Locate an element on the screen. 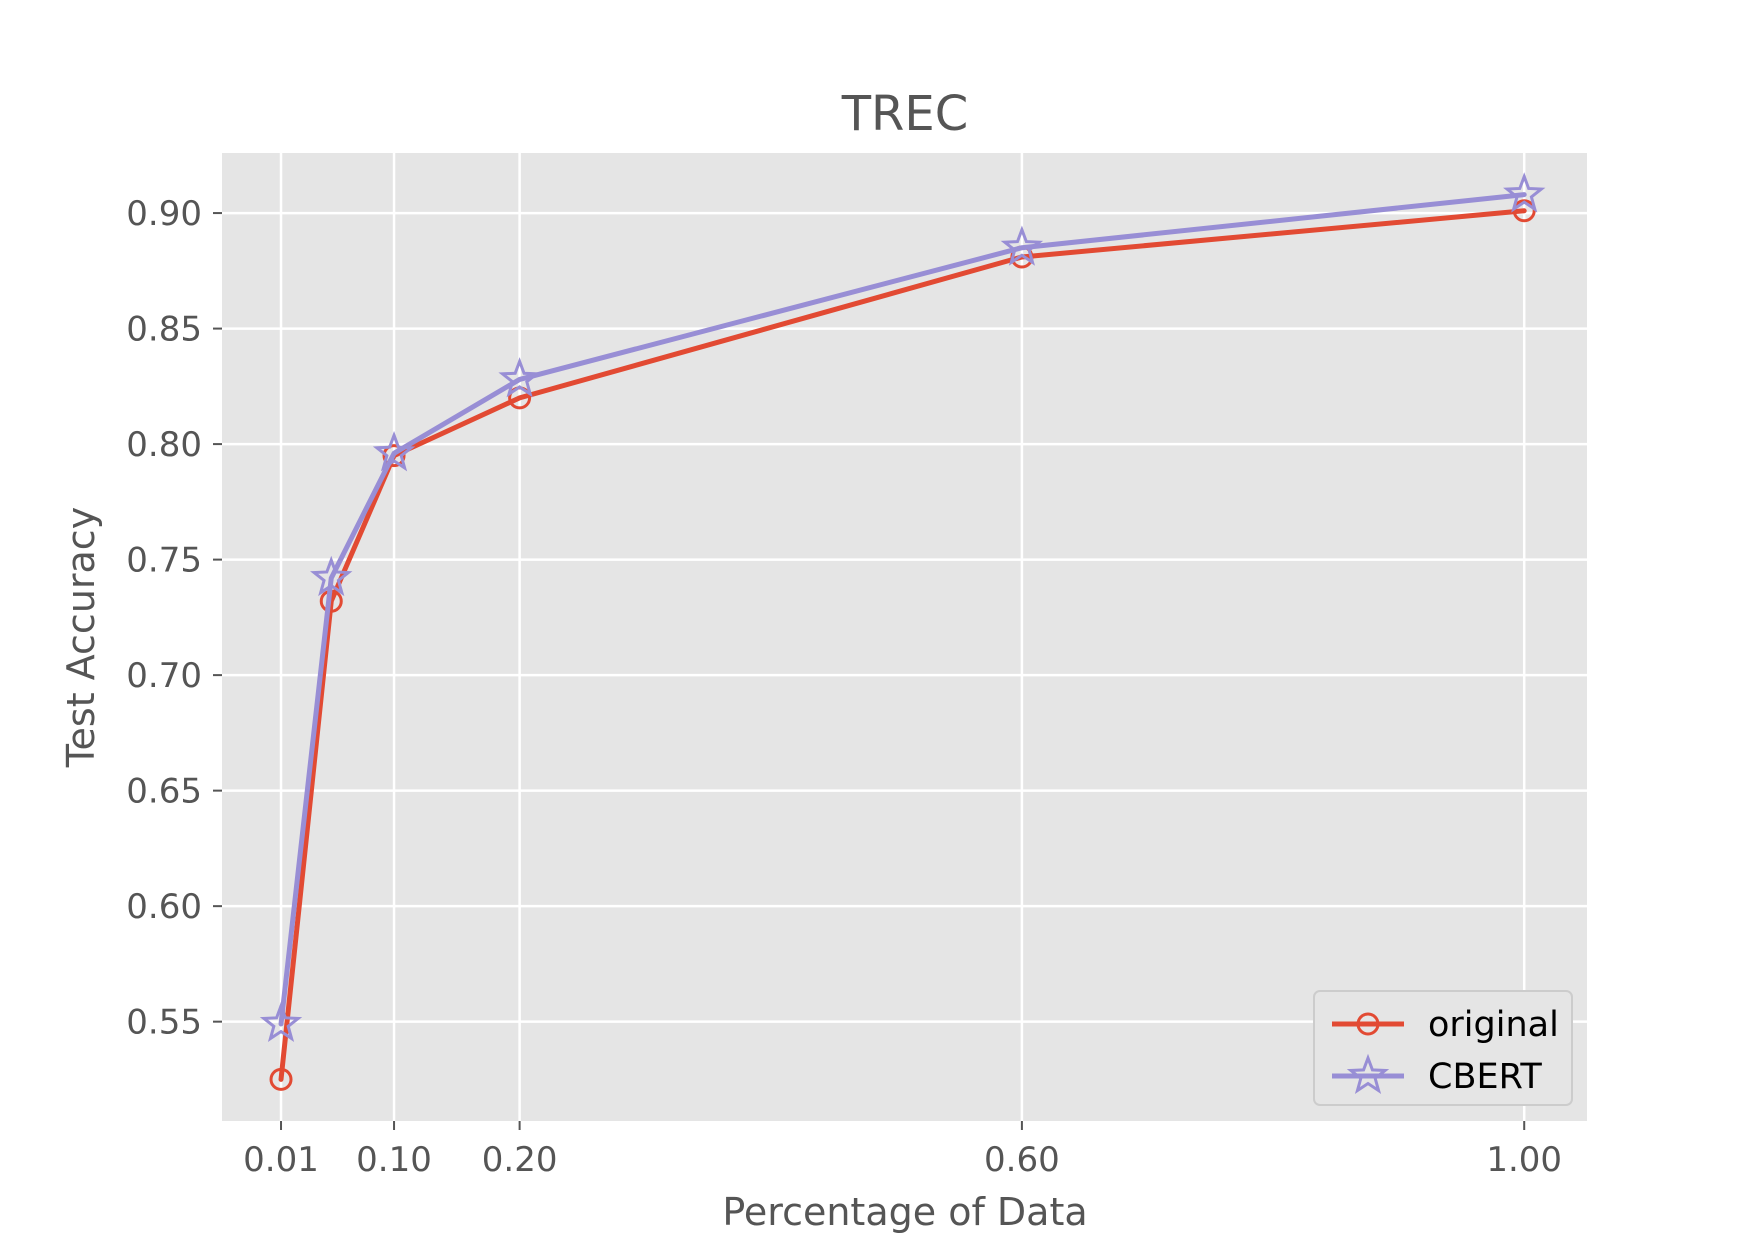  x-axis-label: Percentage of Data is located at coordinates (904, 1212).